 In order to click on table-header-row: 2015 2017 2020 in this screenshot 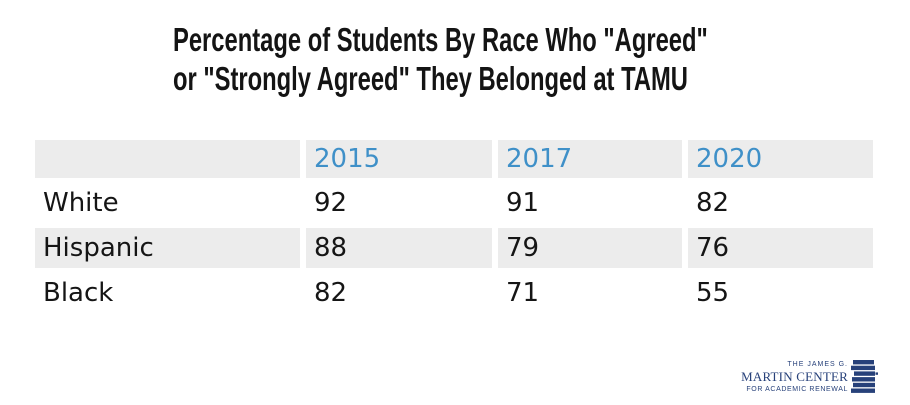, I will do `click(454, 159)`.